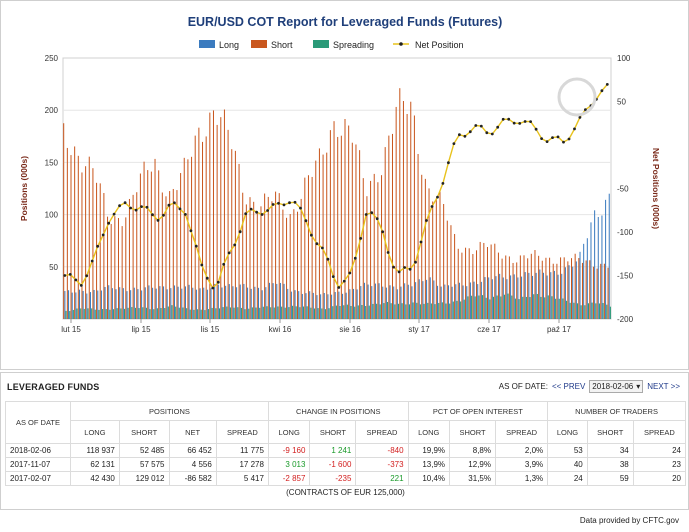 This screenshot has height=532, width=689. I want to click on x-tick-label: kwi 16, so click(280, 329).